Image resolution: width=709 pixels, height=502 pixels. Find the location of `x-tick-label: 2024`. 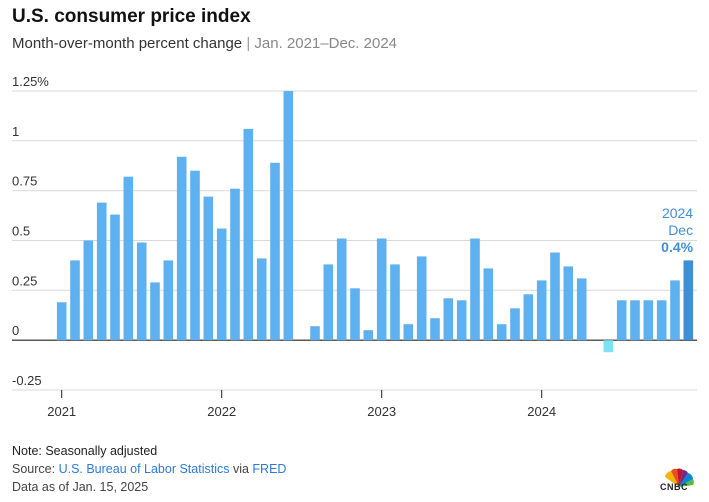

x-tick-label: 2024 is located at coordinates (541, 411).